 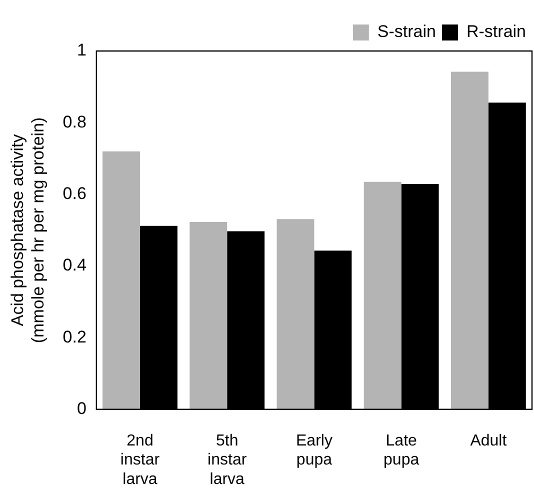 What do you see at coordinates (74, 265) in the screenshot?
I see `y-tick-label: 0.4` at bounding box center [74, 265].